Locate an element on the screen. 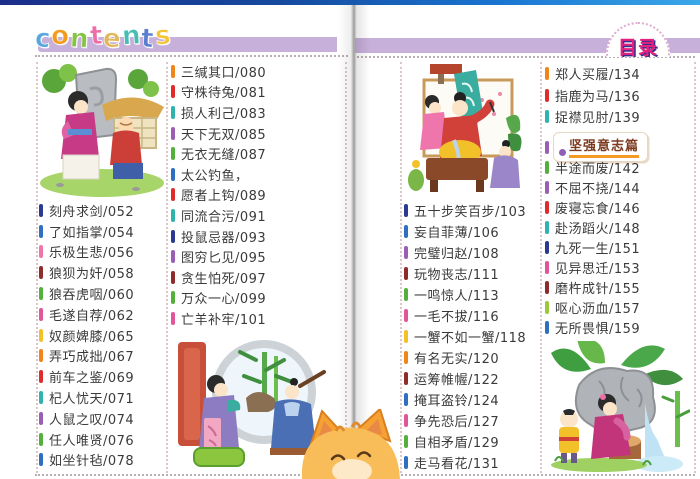 The width and height of the screenshot is (700, 479). entry-label: 损人利己/083 is located at coordinates (224, 114).